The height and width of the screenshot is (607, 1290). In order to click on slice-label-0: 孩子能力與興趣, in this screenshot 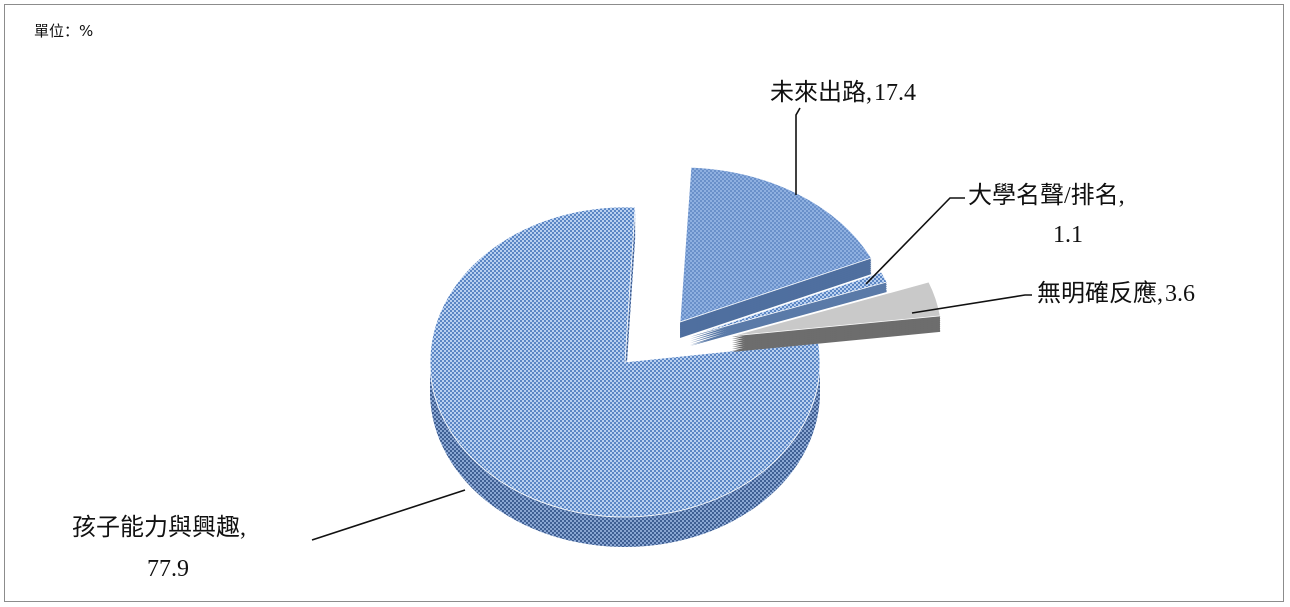, I will do `click(159, 527)`.